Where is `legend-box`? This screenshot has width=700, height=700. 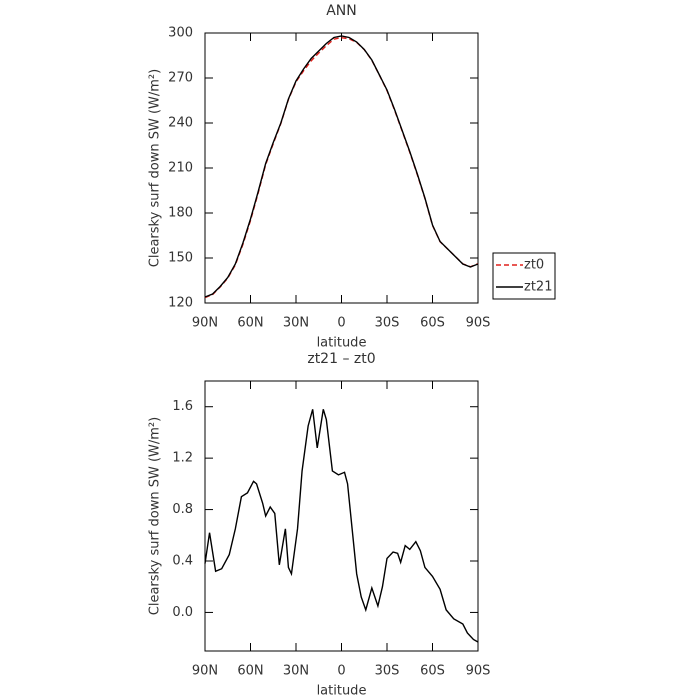
legend-box is located at coordinates (524, 276).